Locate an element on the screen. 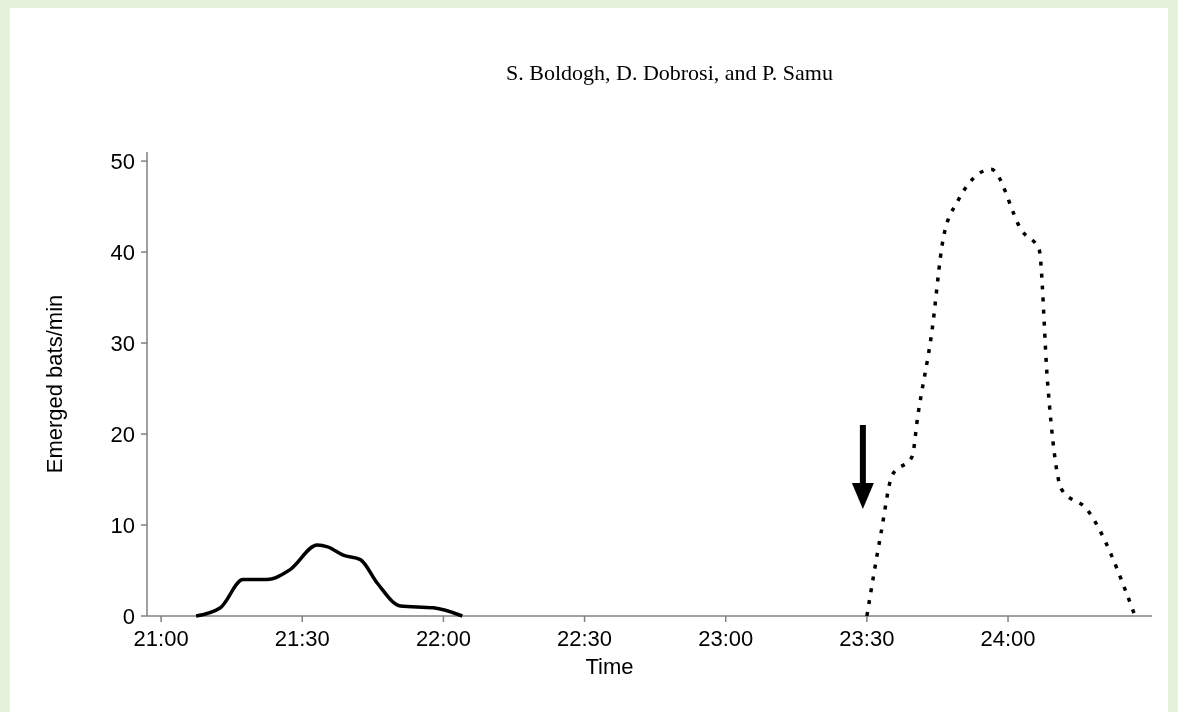 This screenshot has width=1178, height=712. x-axis-title: Time is located at coordinates (609, 666).